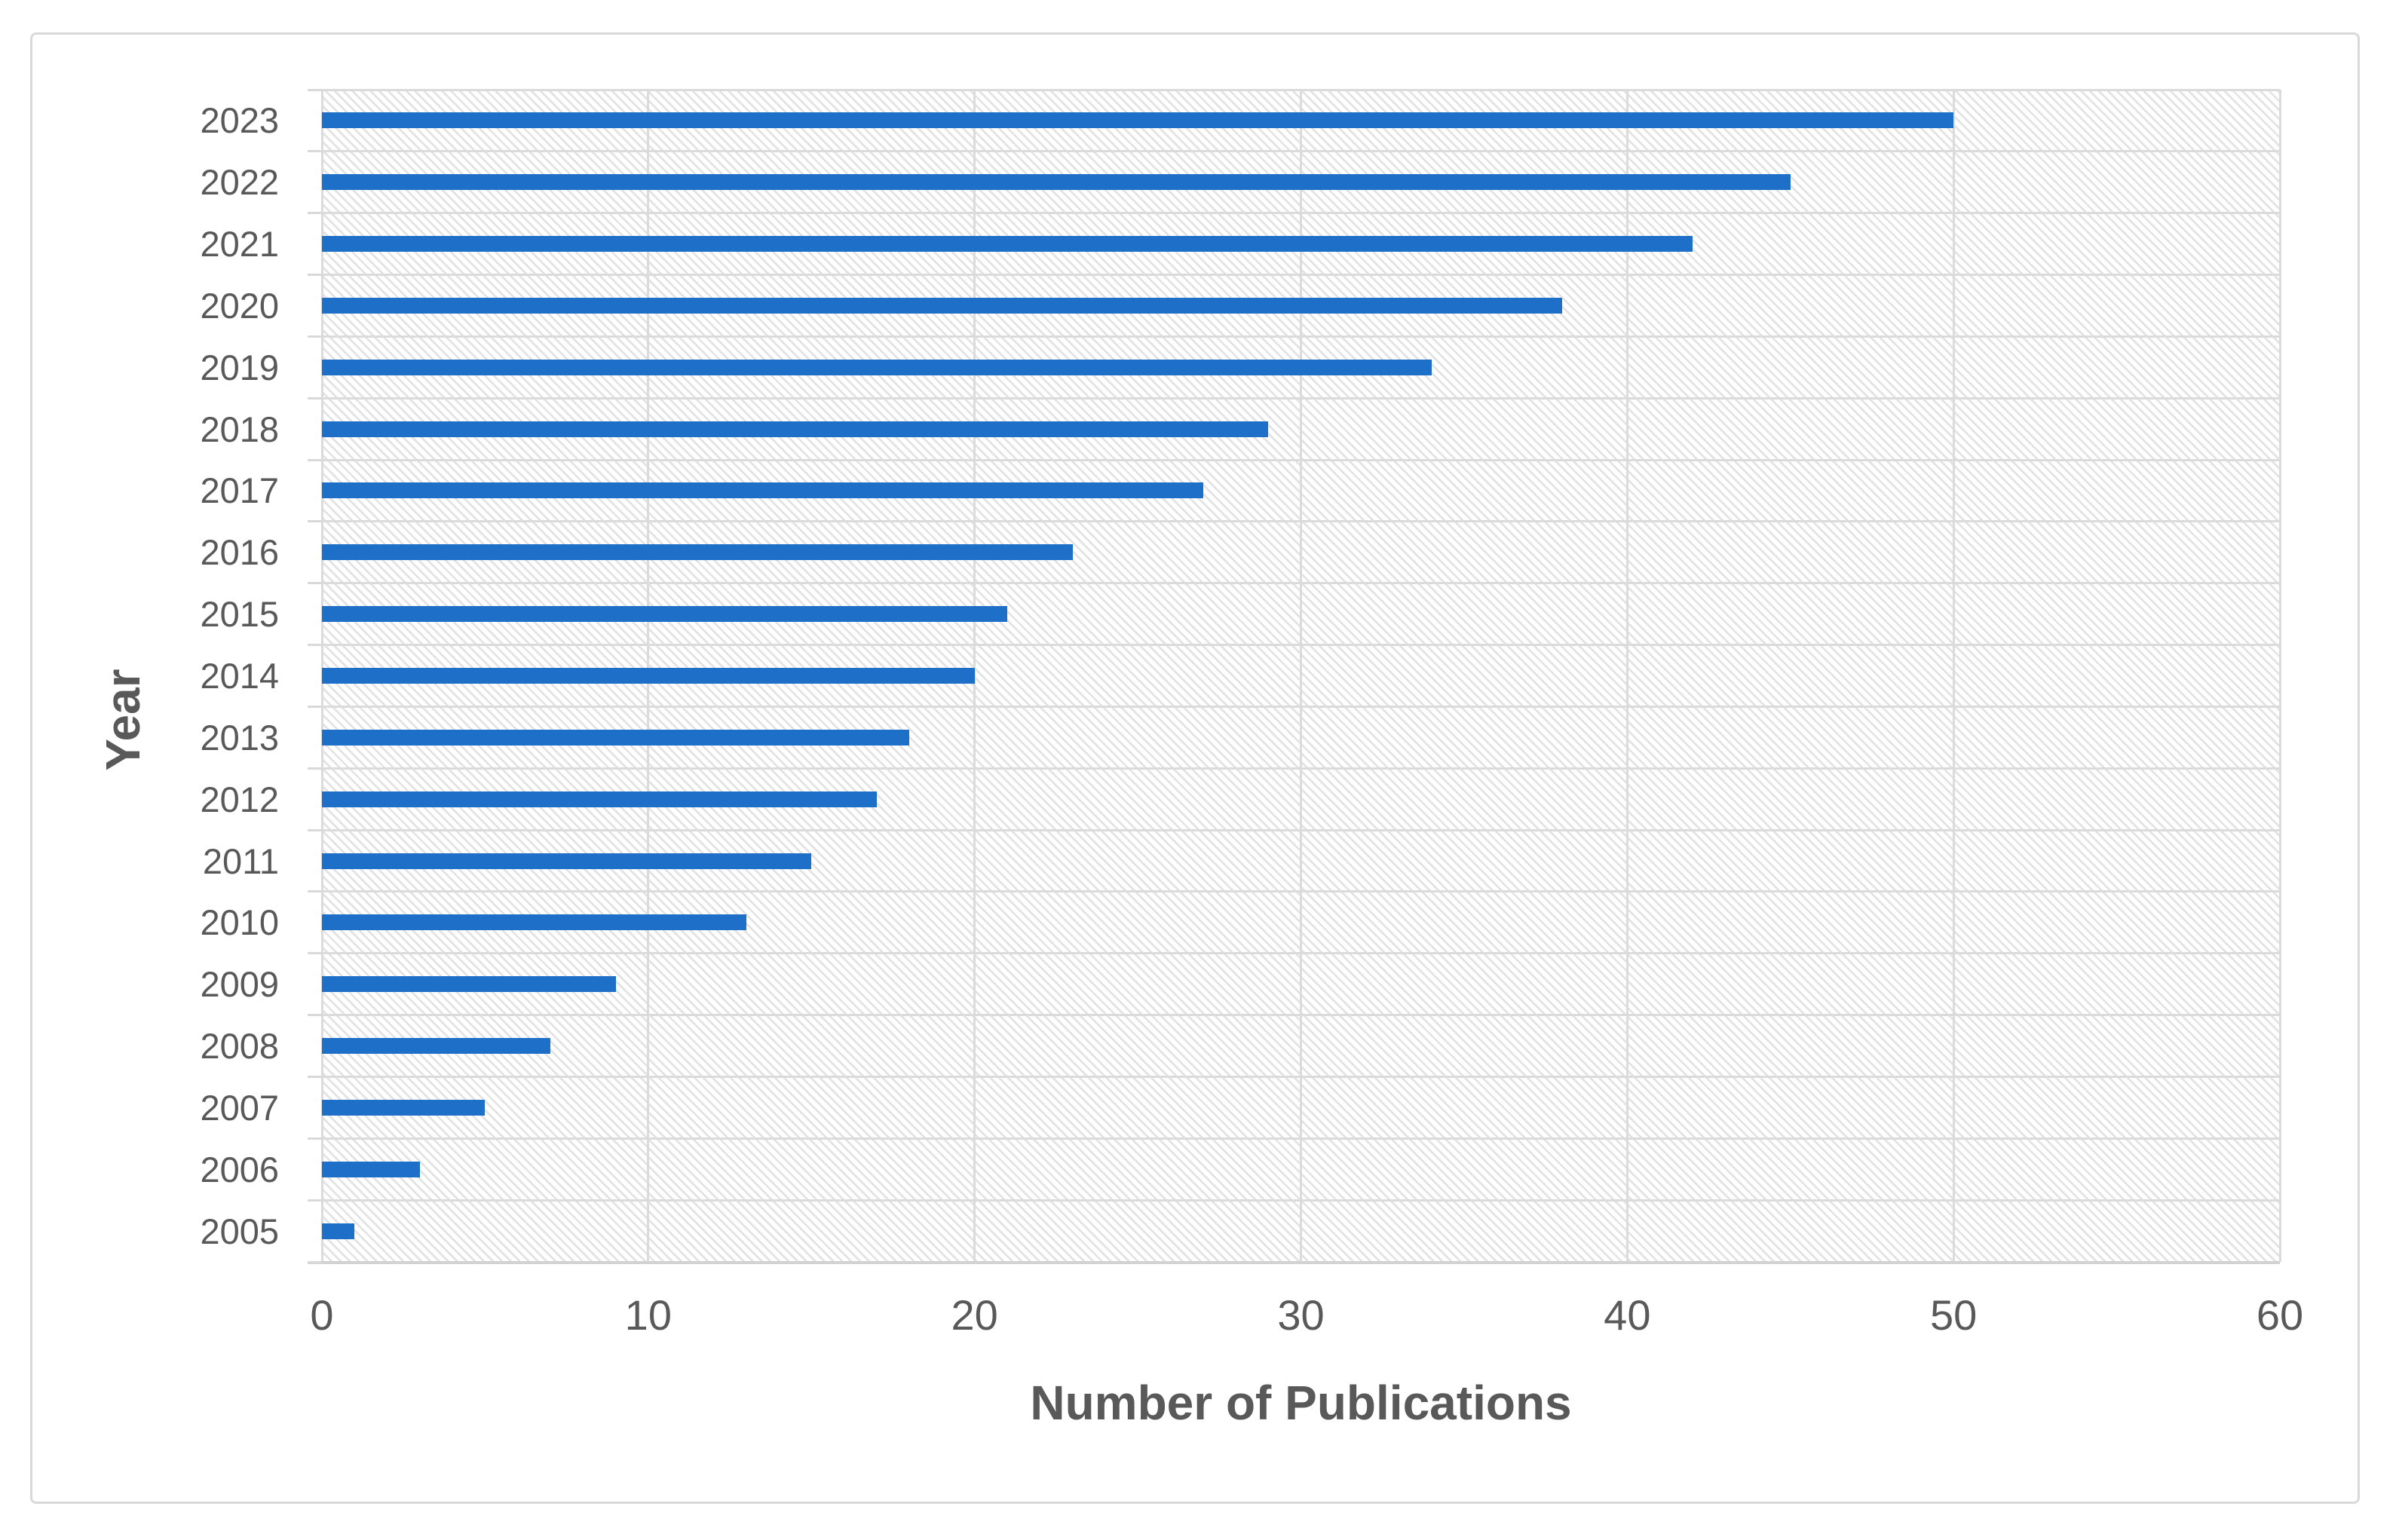  What do you see at coordinates (567, 861) in the screenshot?
I see `bar-2011` at bounding box center [567, 861].